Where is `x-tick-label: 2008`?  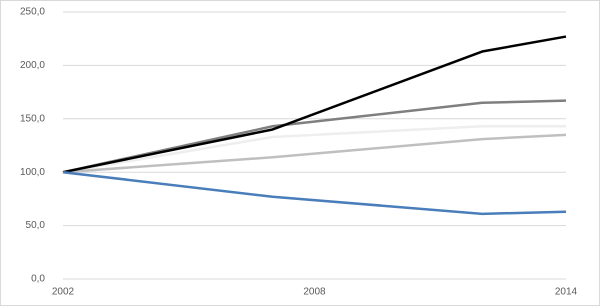
x-tick-label: 2008 is located at coordinates (314, 292).